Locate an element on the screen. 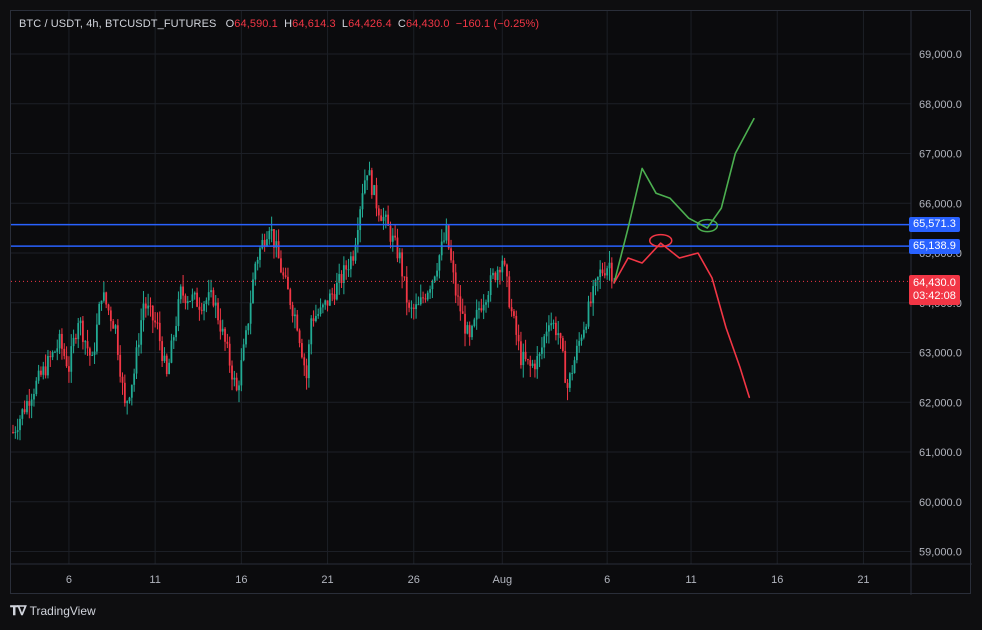 This screenshot has width=982, height=630. price-tick-label: 61,000.0 is located at coordinates (940, 453).